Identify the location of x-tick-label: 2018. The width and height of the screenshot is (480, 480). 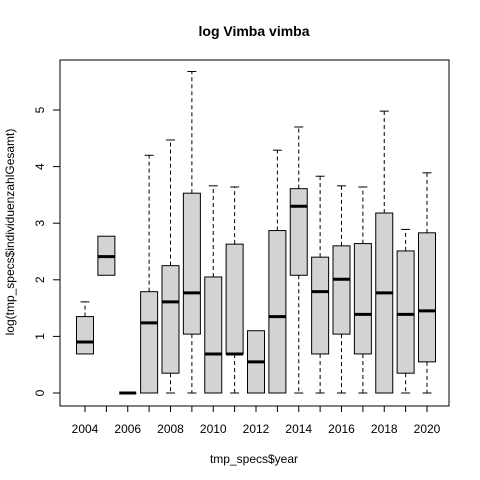
(384, 429).